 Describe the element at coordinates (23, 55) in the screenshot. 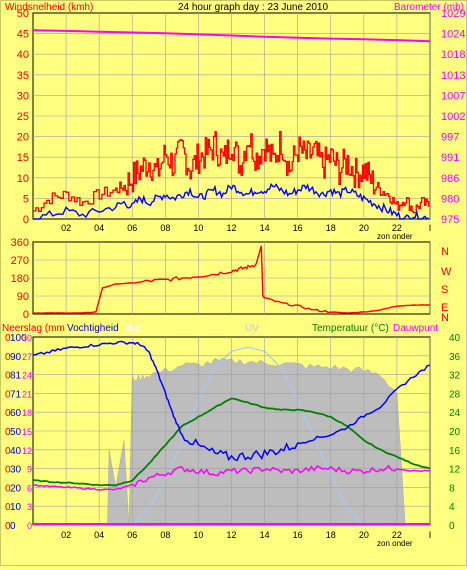

I see `wind-tick-label: 40` at that location.